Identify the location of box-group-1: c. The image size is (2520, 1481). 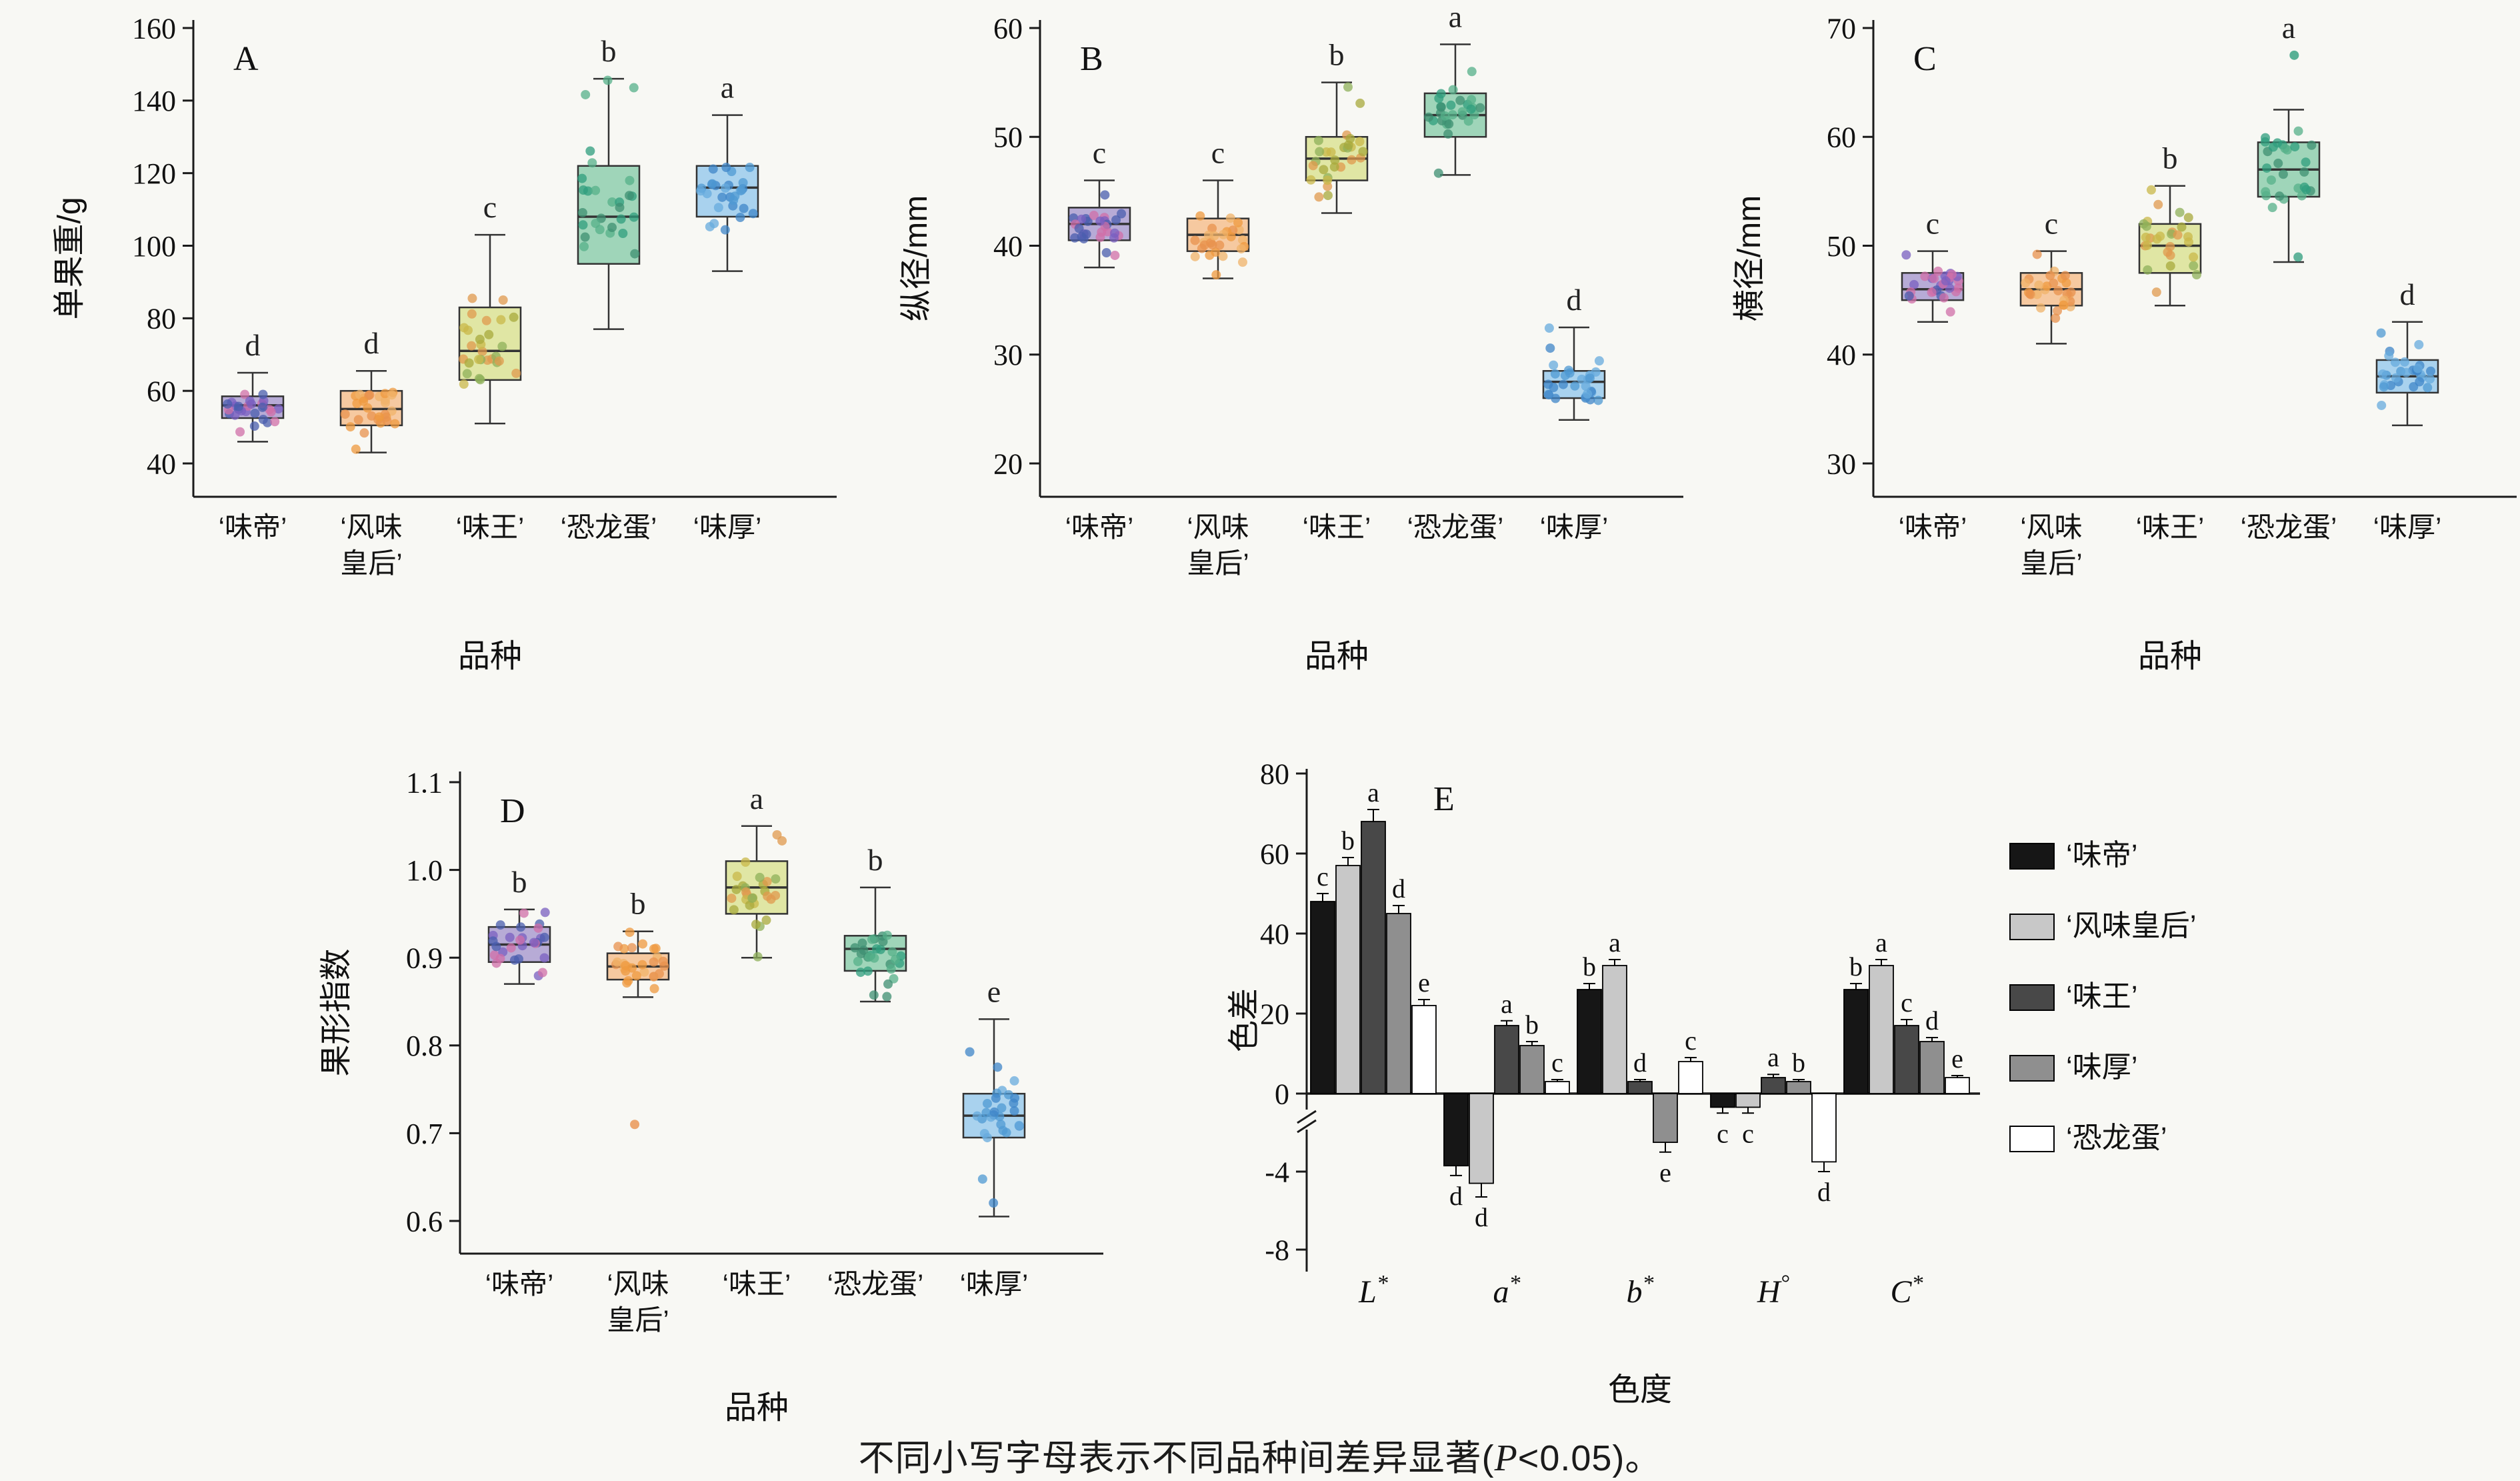
(1933, 265).